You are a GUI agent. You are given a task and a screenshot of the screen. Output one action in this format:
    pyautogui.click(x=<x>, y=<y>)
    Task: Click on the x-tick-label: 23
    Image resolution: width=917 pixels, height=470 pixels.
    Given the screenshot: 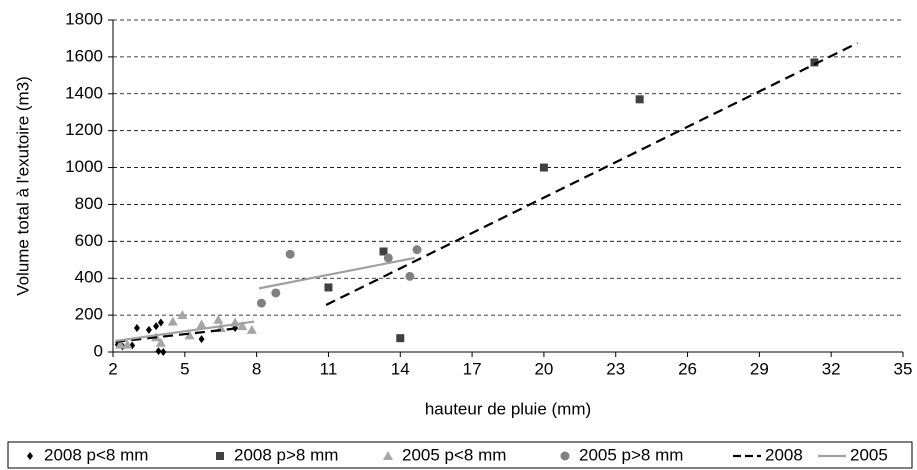 What is the action you would take?
    pyautogui.click(x=615, y=368)
    